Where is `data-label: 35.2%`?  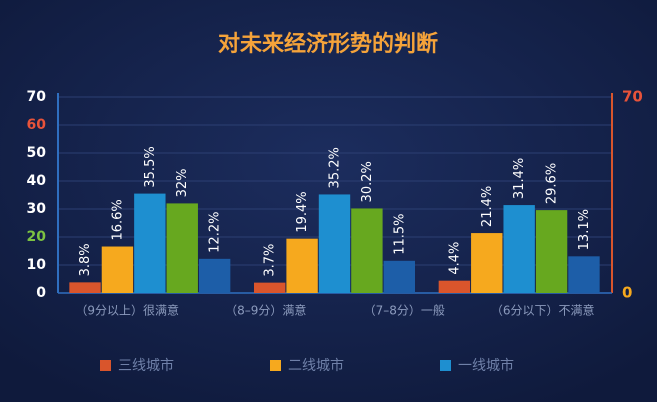 data-label: 35.2% is located at coordinates (335, 167).